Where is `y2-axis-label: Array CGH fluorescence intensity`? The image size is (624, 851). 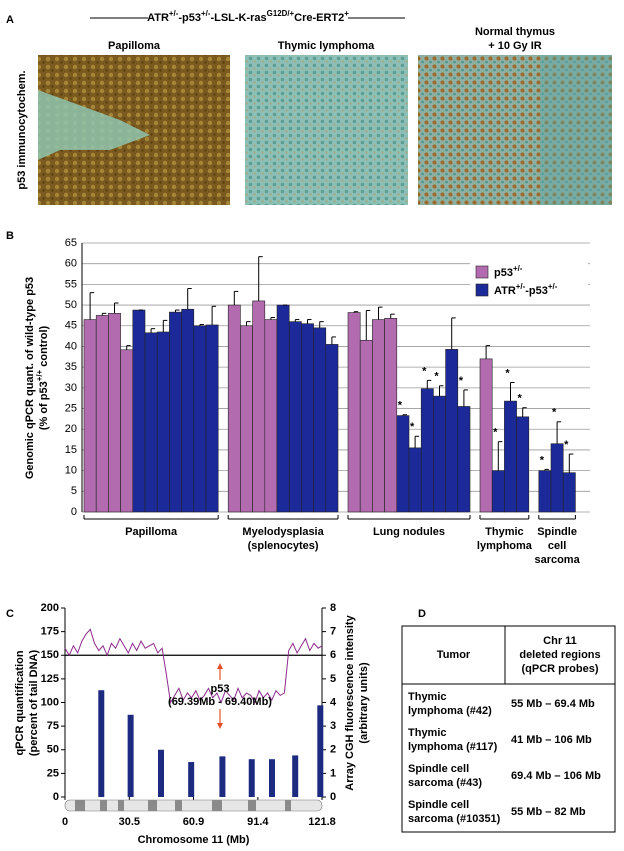 y2-axis-label: Array CGH fluorescence intensity is located at coordinates (350, 702).